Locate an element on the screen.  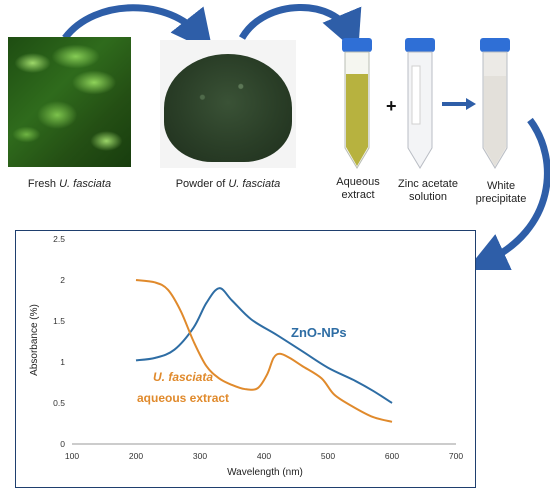
y-tick-label: 0 is located at coordinates (62, 444).